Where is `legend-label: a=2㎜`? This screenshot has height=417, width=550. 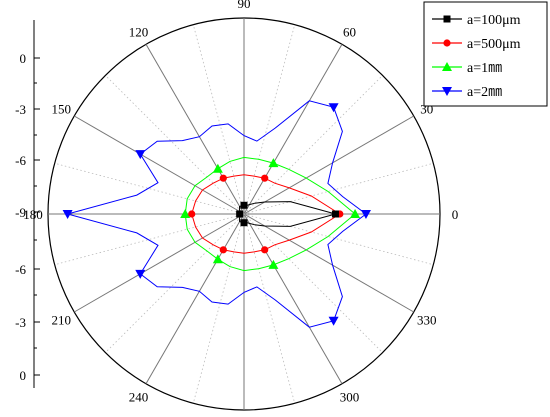 legend-label: a=2㎜ is located at coordinates (484, 92).